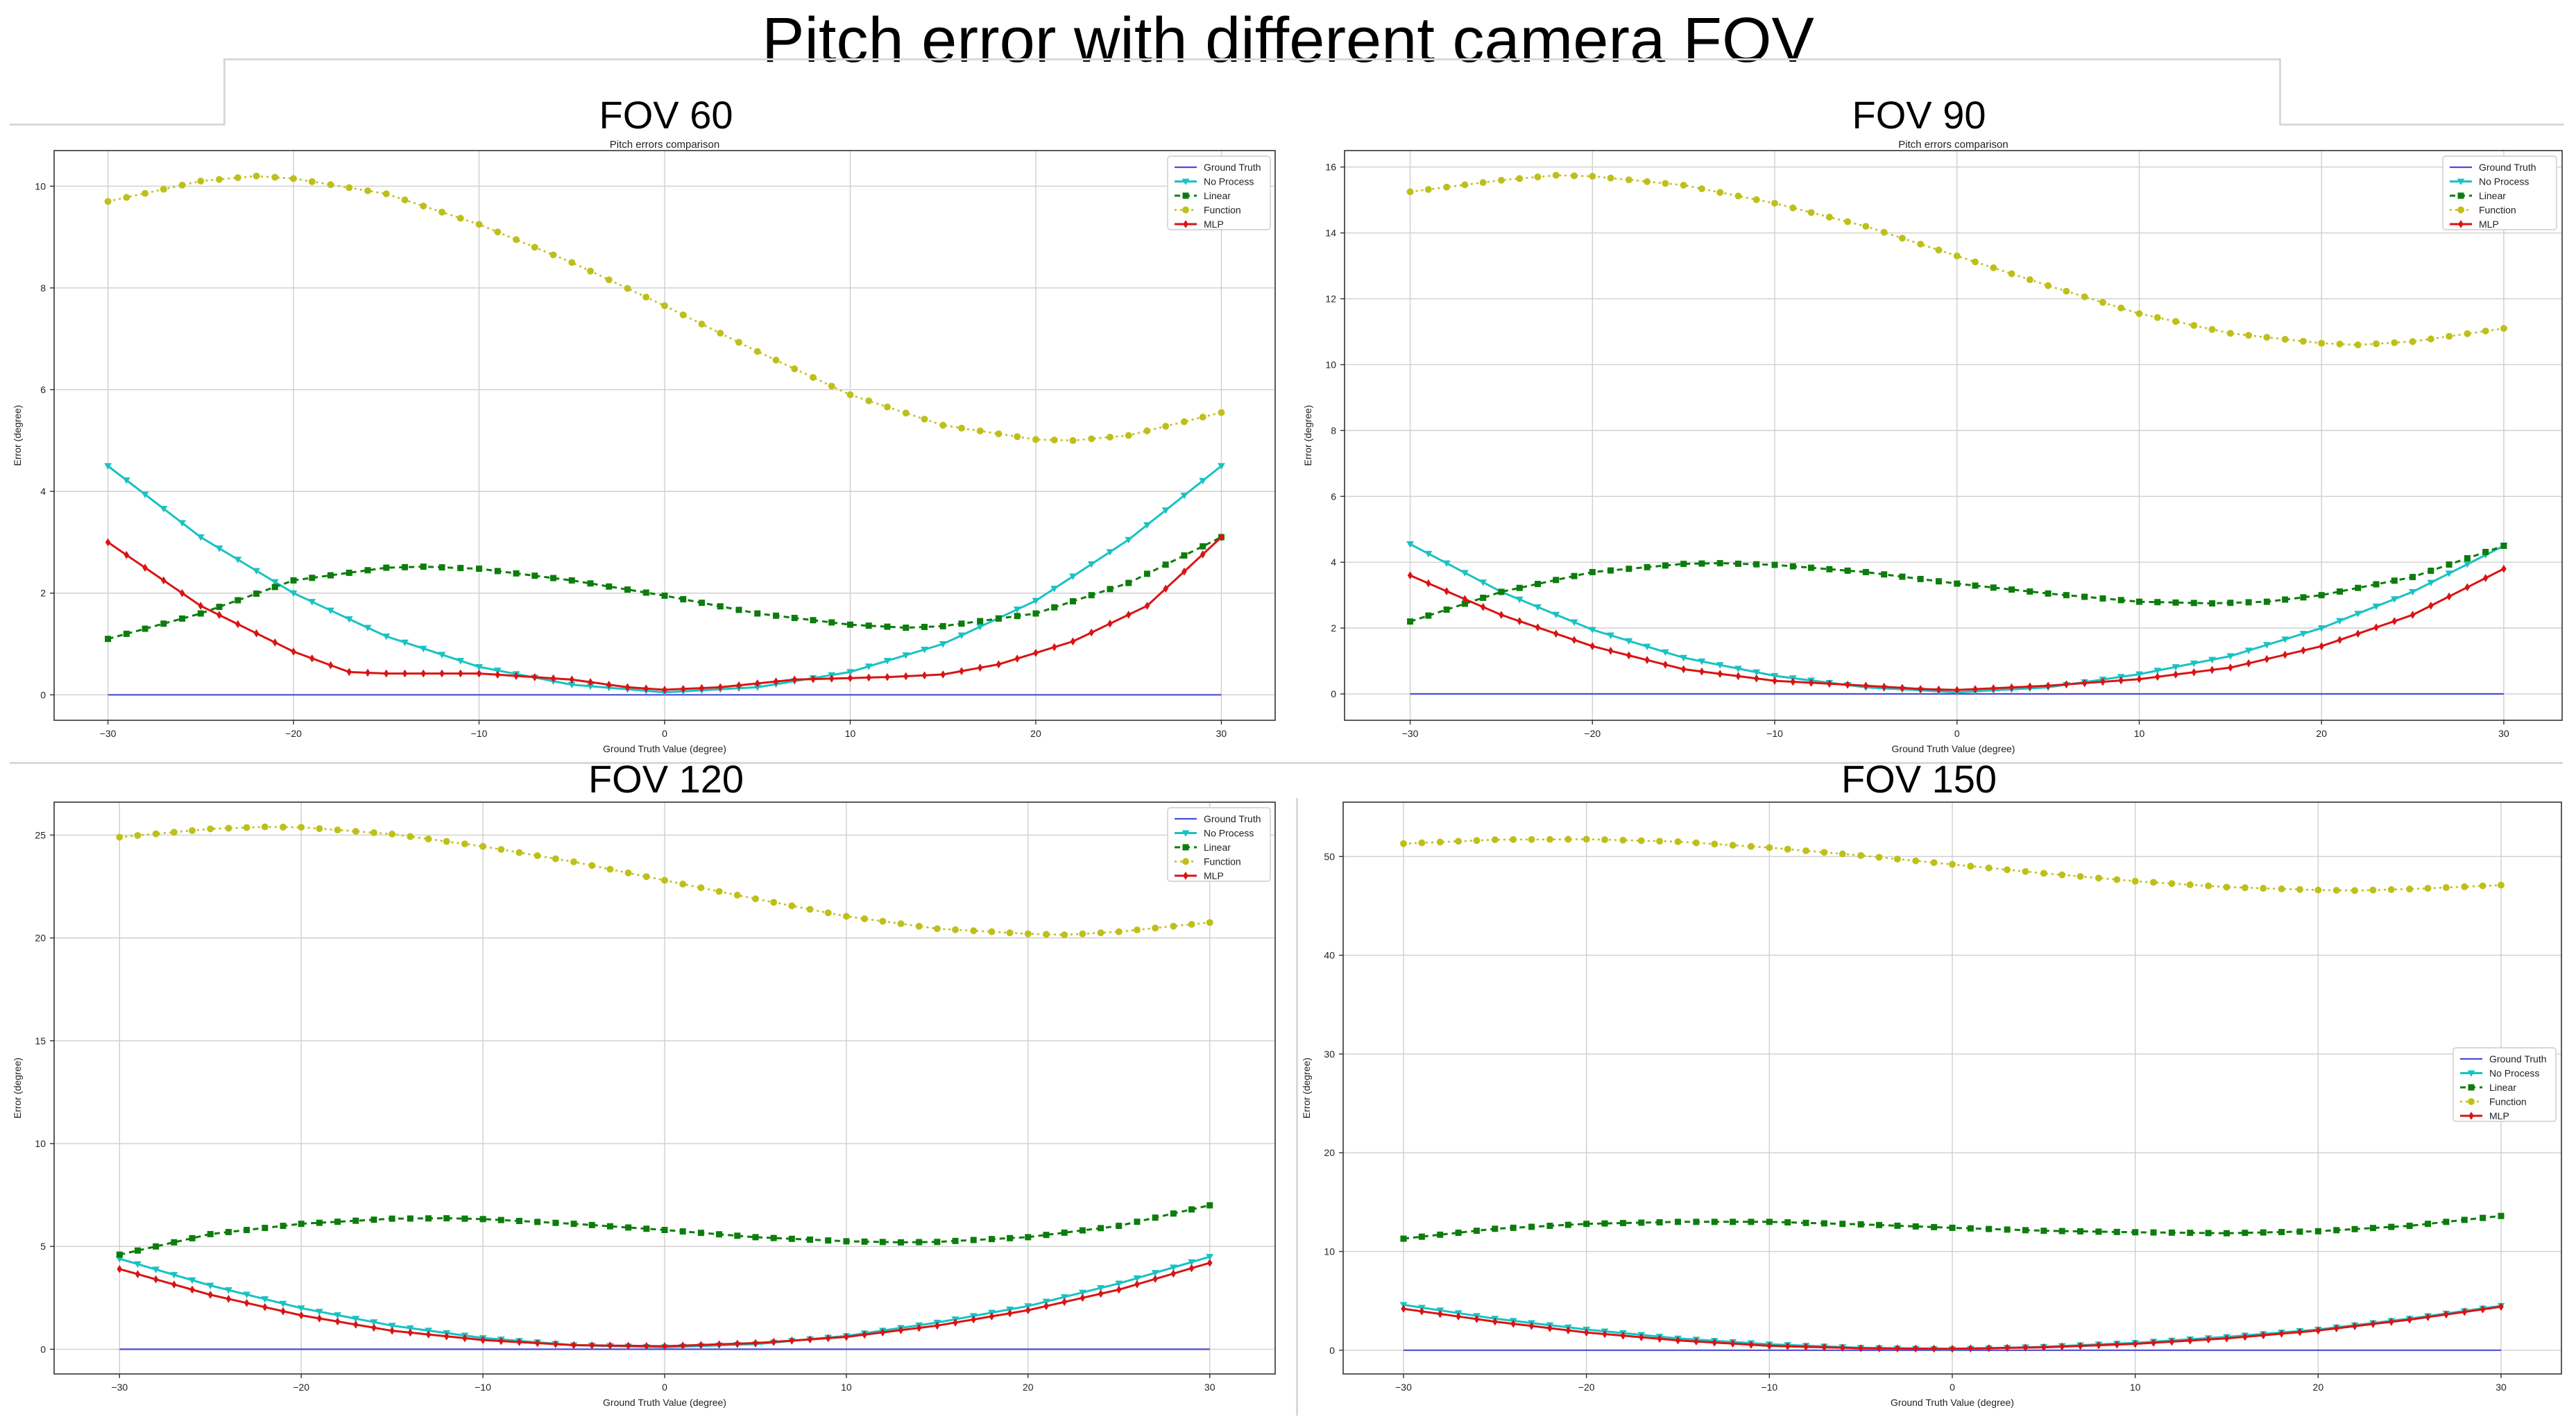 The width and height of the screenshot is (2576, 1426). I want to click on x-tick-label: −20, so click(1592, 733).